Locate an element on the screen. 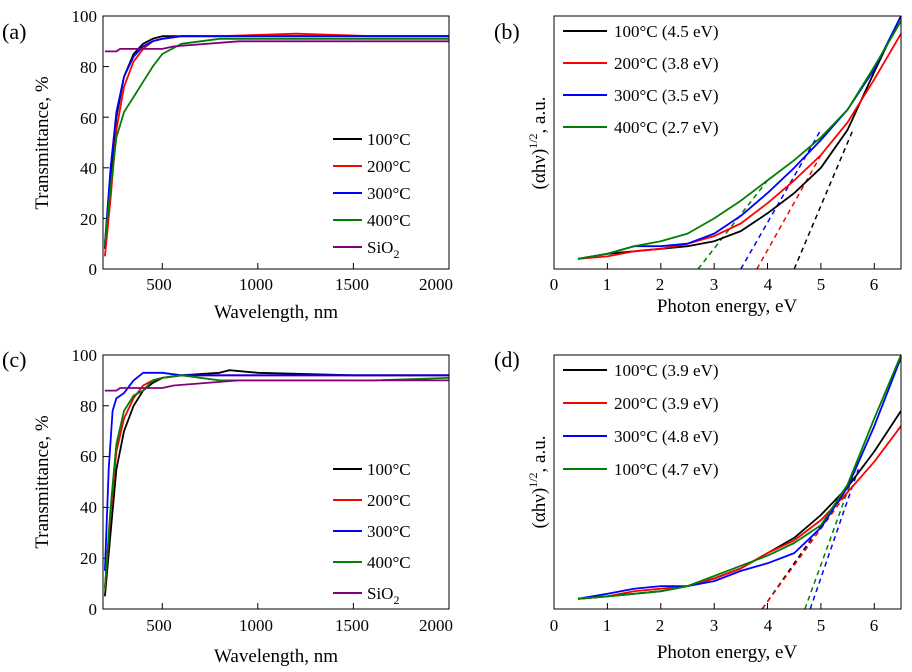 This screenshot has width=912, height=672. panel-d-xtick-2: 2 is located at coordinates (660, 625).